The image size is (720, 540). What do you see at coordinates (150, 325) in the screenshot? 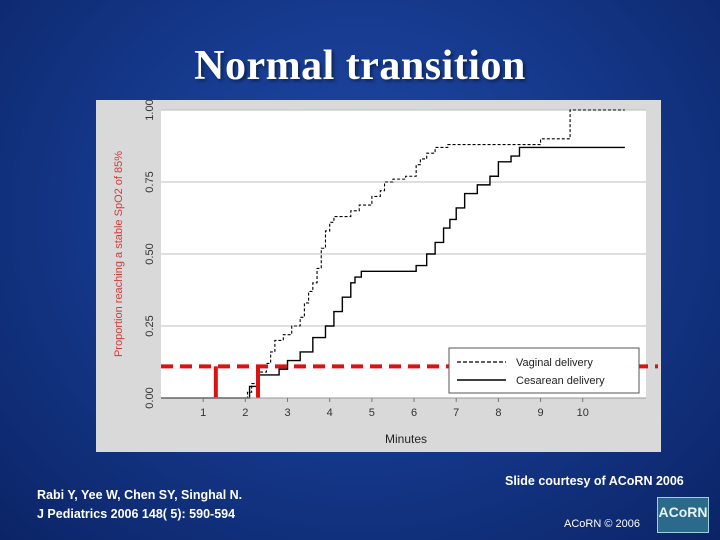
I see `y-tick-label: 0.25` at bounding box center [150, 325].